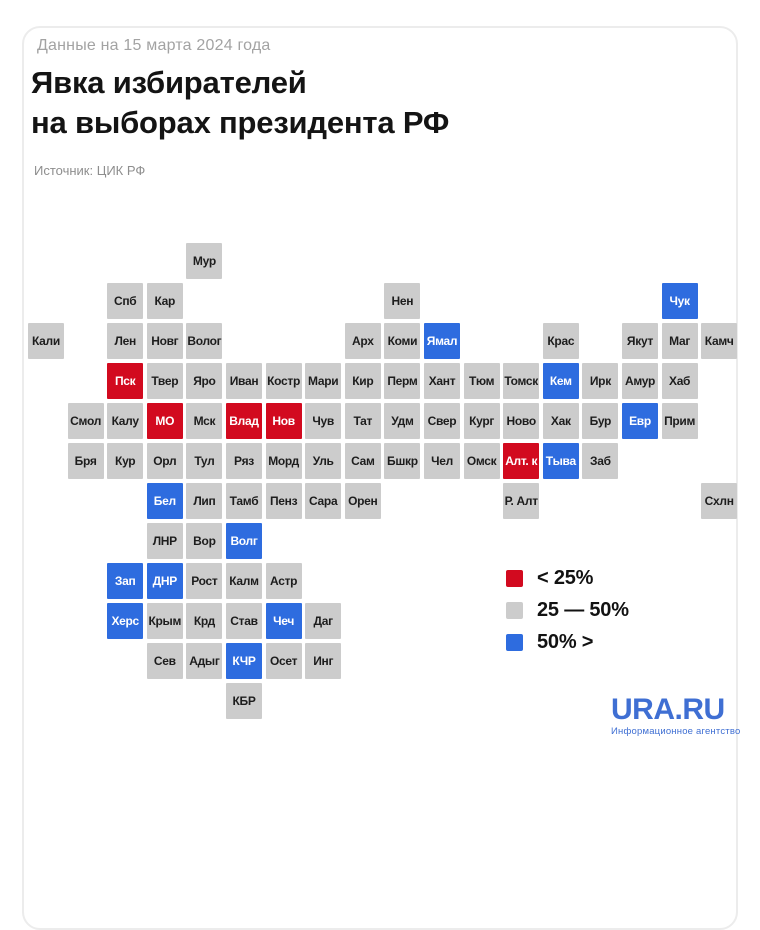  What do you see at coordinates (164, 661) in the screenshot?
I see `region-tile: Сев` at bounding box center [164, 661].